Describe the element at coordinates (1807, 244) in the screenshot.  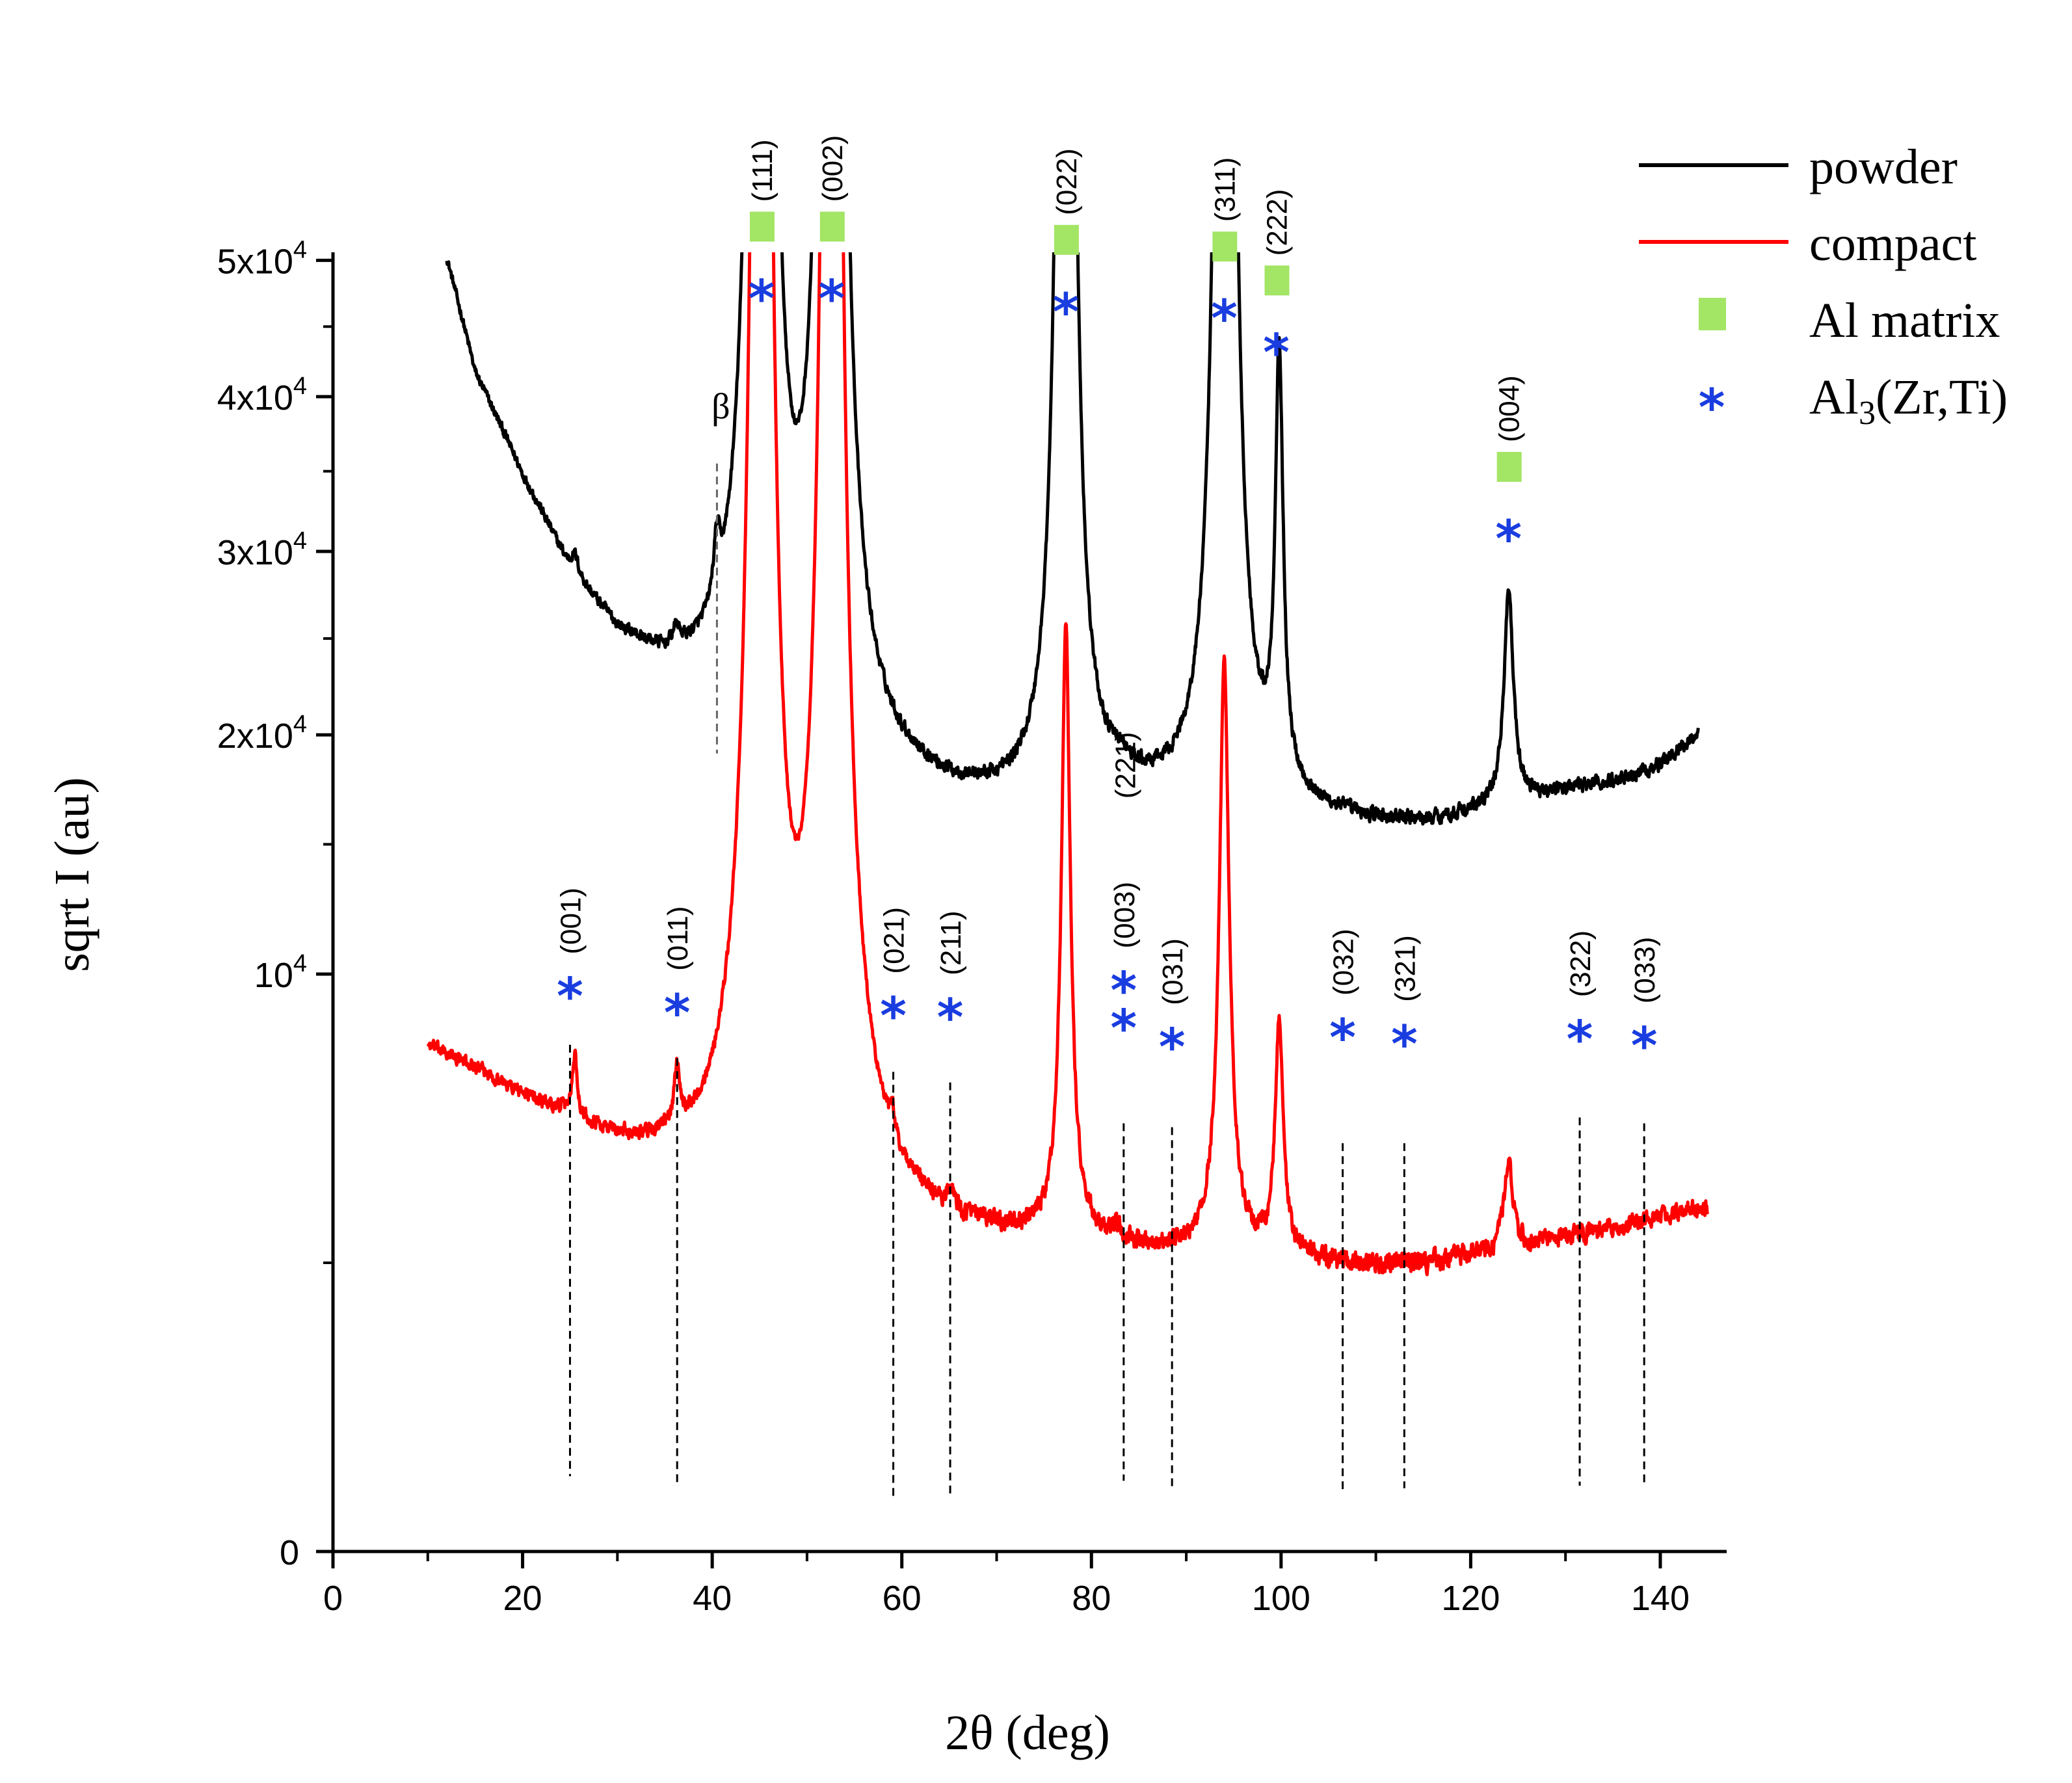
I see `legend-entry-2: compact` at that location.